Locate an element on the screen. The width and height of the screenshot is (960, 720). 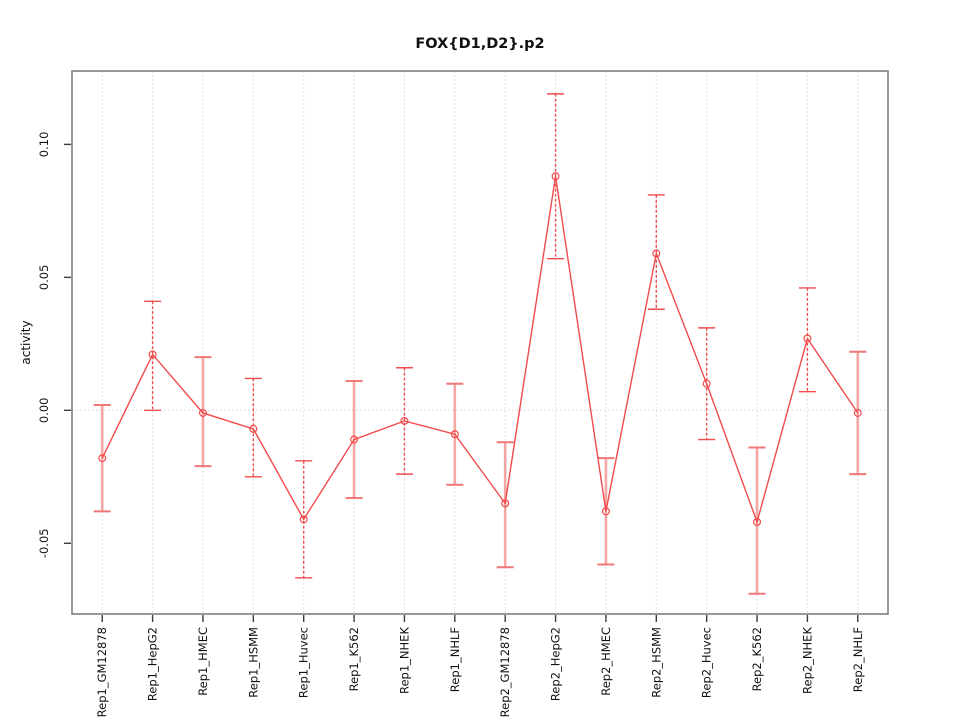
x-tick-label: Rep1_Huvec is located at coordinates (304, 662).